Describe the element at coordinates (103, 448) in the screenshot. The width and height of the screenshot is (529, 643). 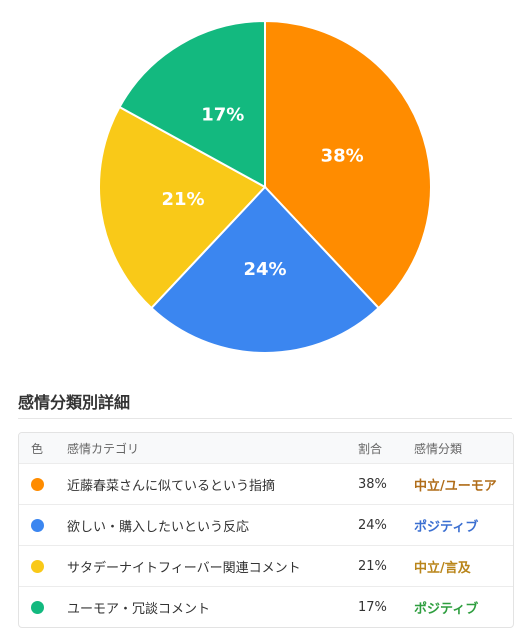
I see `header-category: 感情カテゴリ` at that location.